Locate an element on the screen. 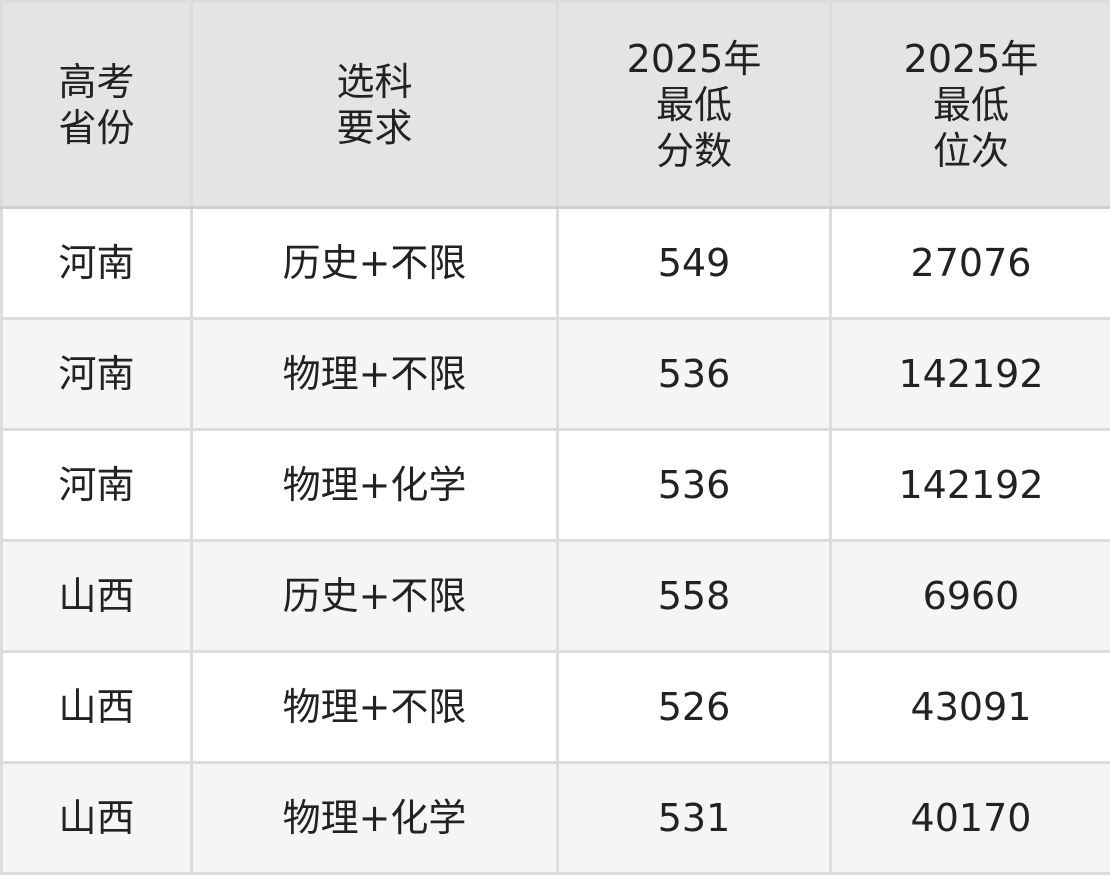  min-score-cell: 558 is located at coordinates (694, 596).